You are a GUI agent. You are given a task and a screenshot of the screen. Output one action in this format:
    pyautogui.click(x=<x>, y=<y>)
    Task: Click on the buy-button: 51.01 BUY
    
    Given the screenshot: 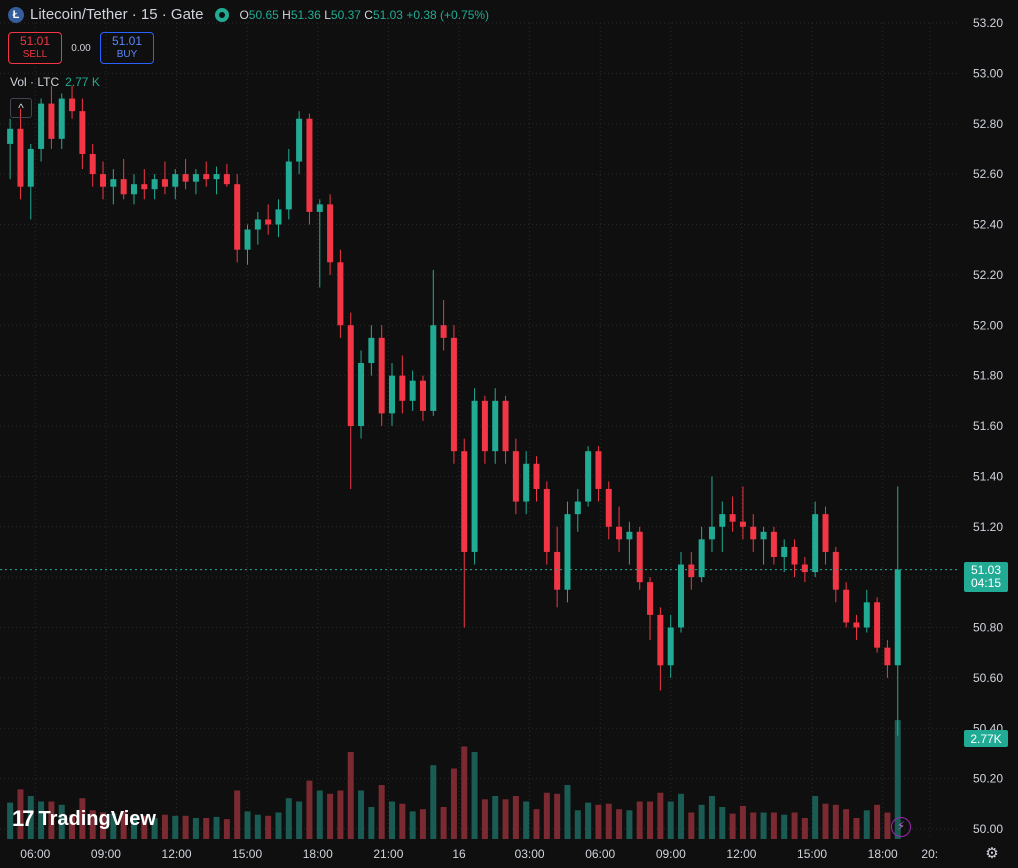 What is the action you would take?
    pyautogui.click(x=127, y=48)
    